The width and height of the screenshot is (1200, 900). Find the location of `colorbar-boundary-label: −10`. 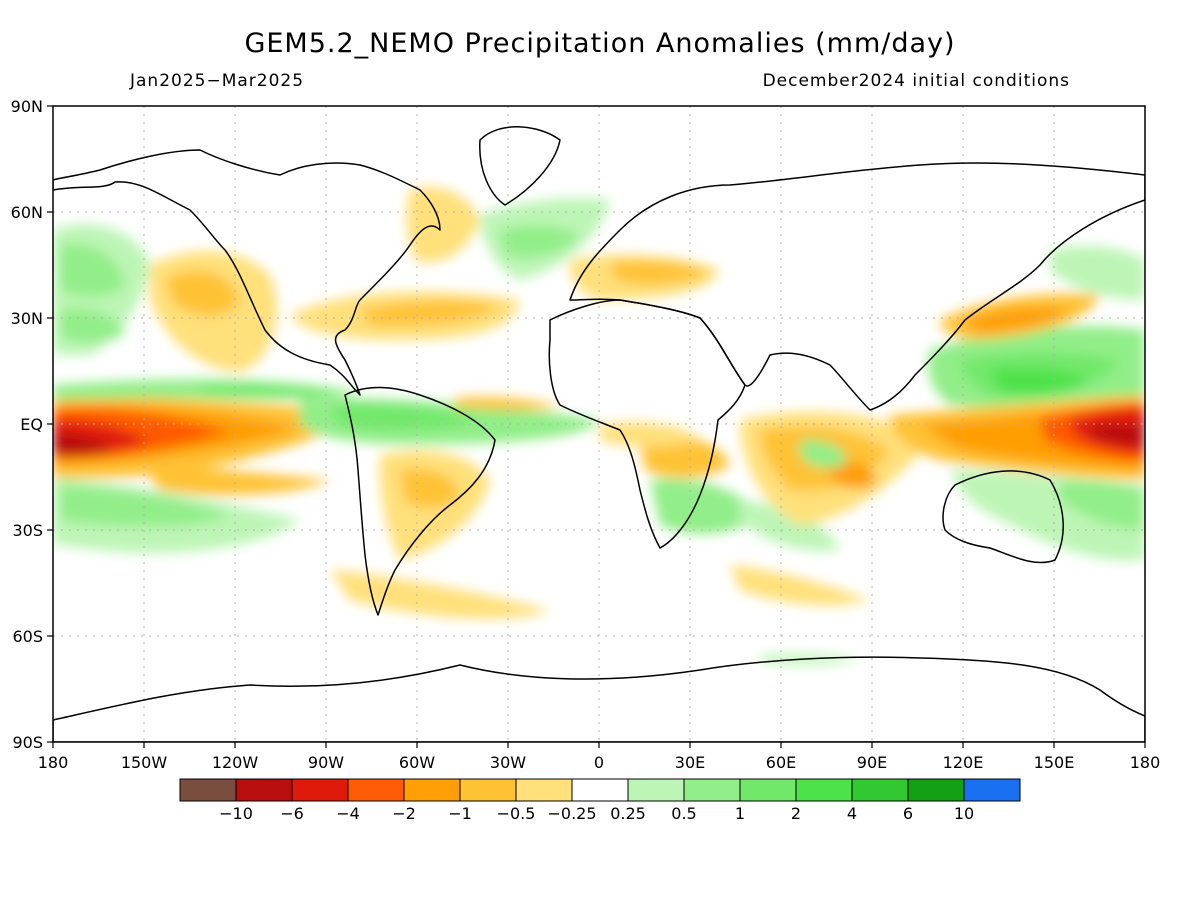

colorbar-boundary-label: −10 is located at coordinates (236, 813).